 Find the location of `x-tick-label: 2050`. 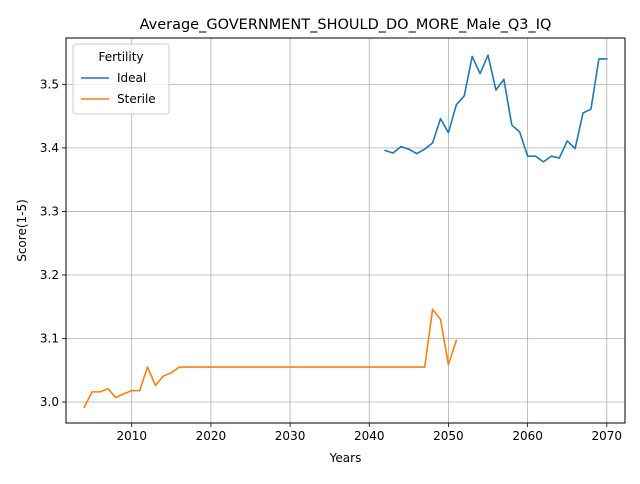

x-tick-label: 2050 is located at coordinates (448, 436).